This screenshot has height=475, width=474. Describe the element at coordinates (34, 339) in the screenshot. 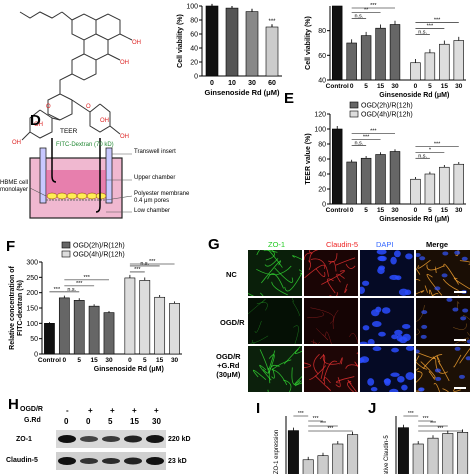

I see `f-y-tick-label: 50` at that location.